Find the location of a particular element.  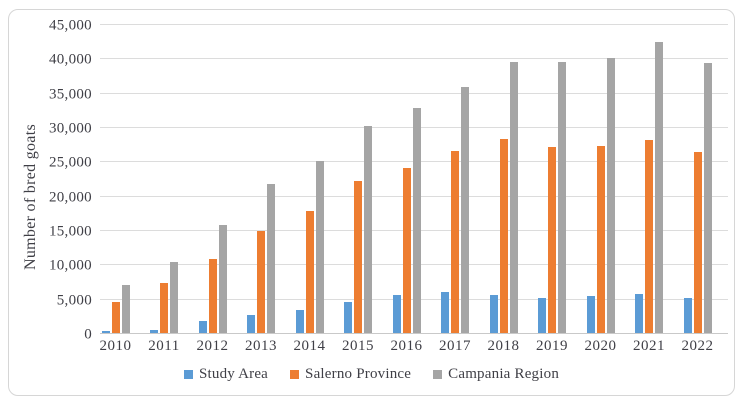

bar-study-area-2021 is located at coordinates (639, 313).